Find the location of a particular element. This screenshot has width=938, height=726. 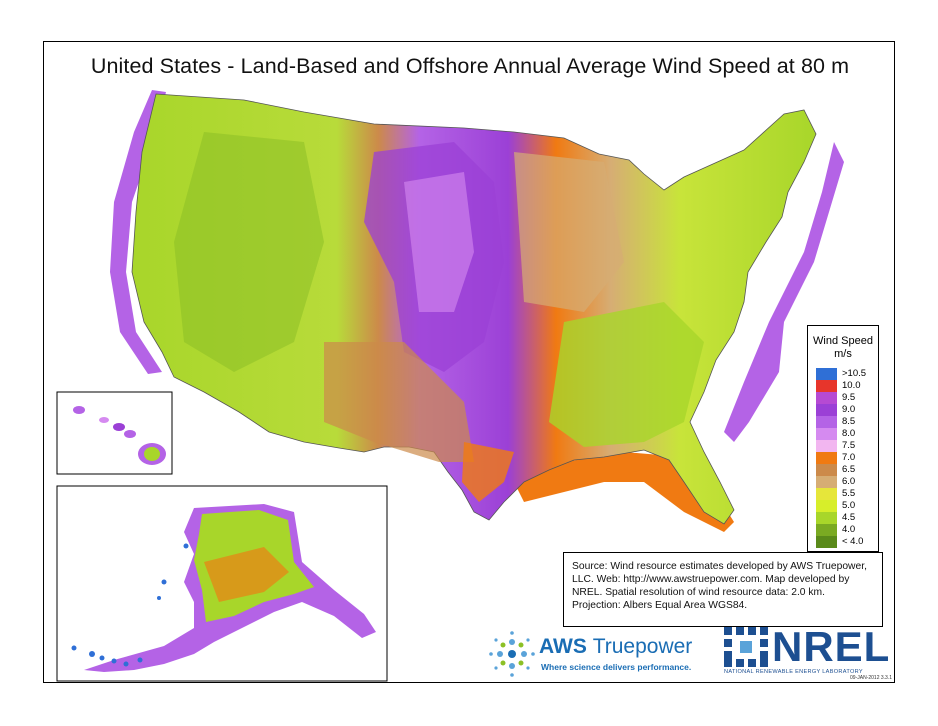

legend-item: 8.5 is located at coordinates (843, 422).